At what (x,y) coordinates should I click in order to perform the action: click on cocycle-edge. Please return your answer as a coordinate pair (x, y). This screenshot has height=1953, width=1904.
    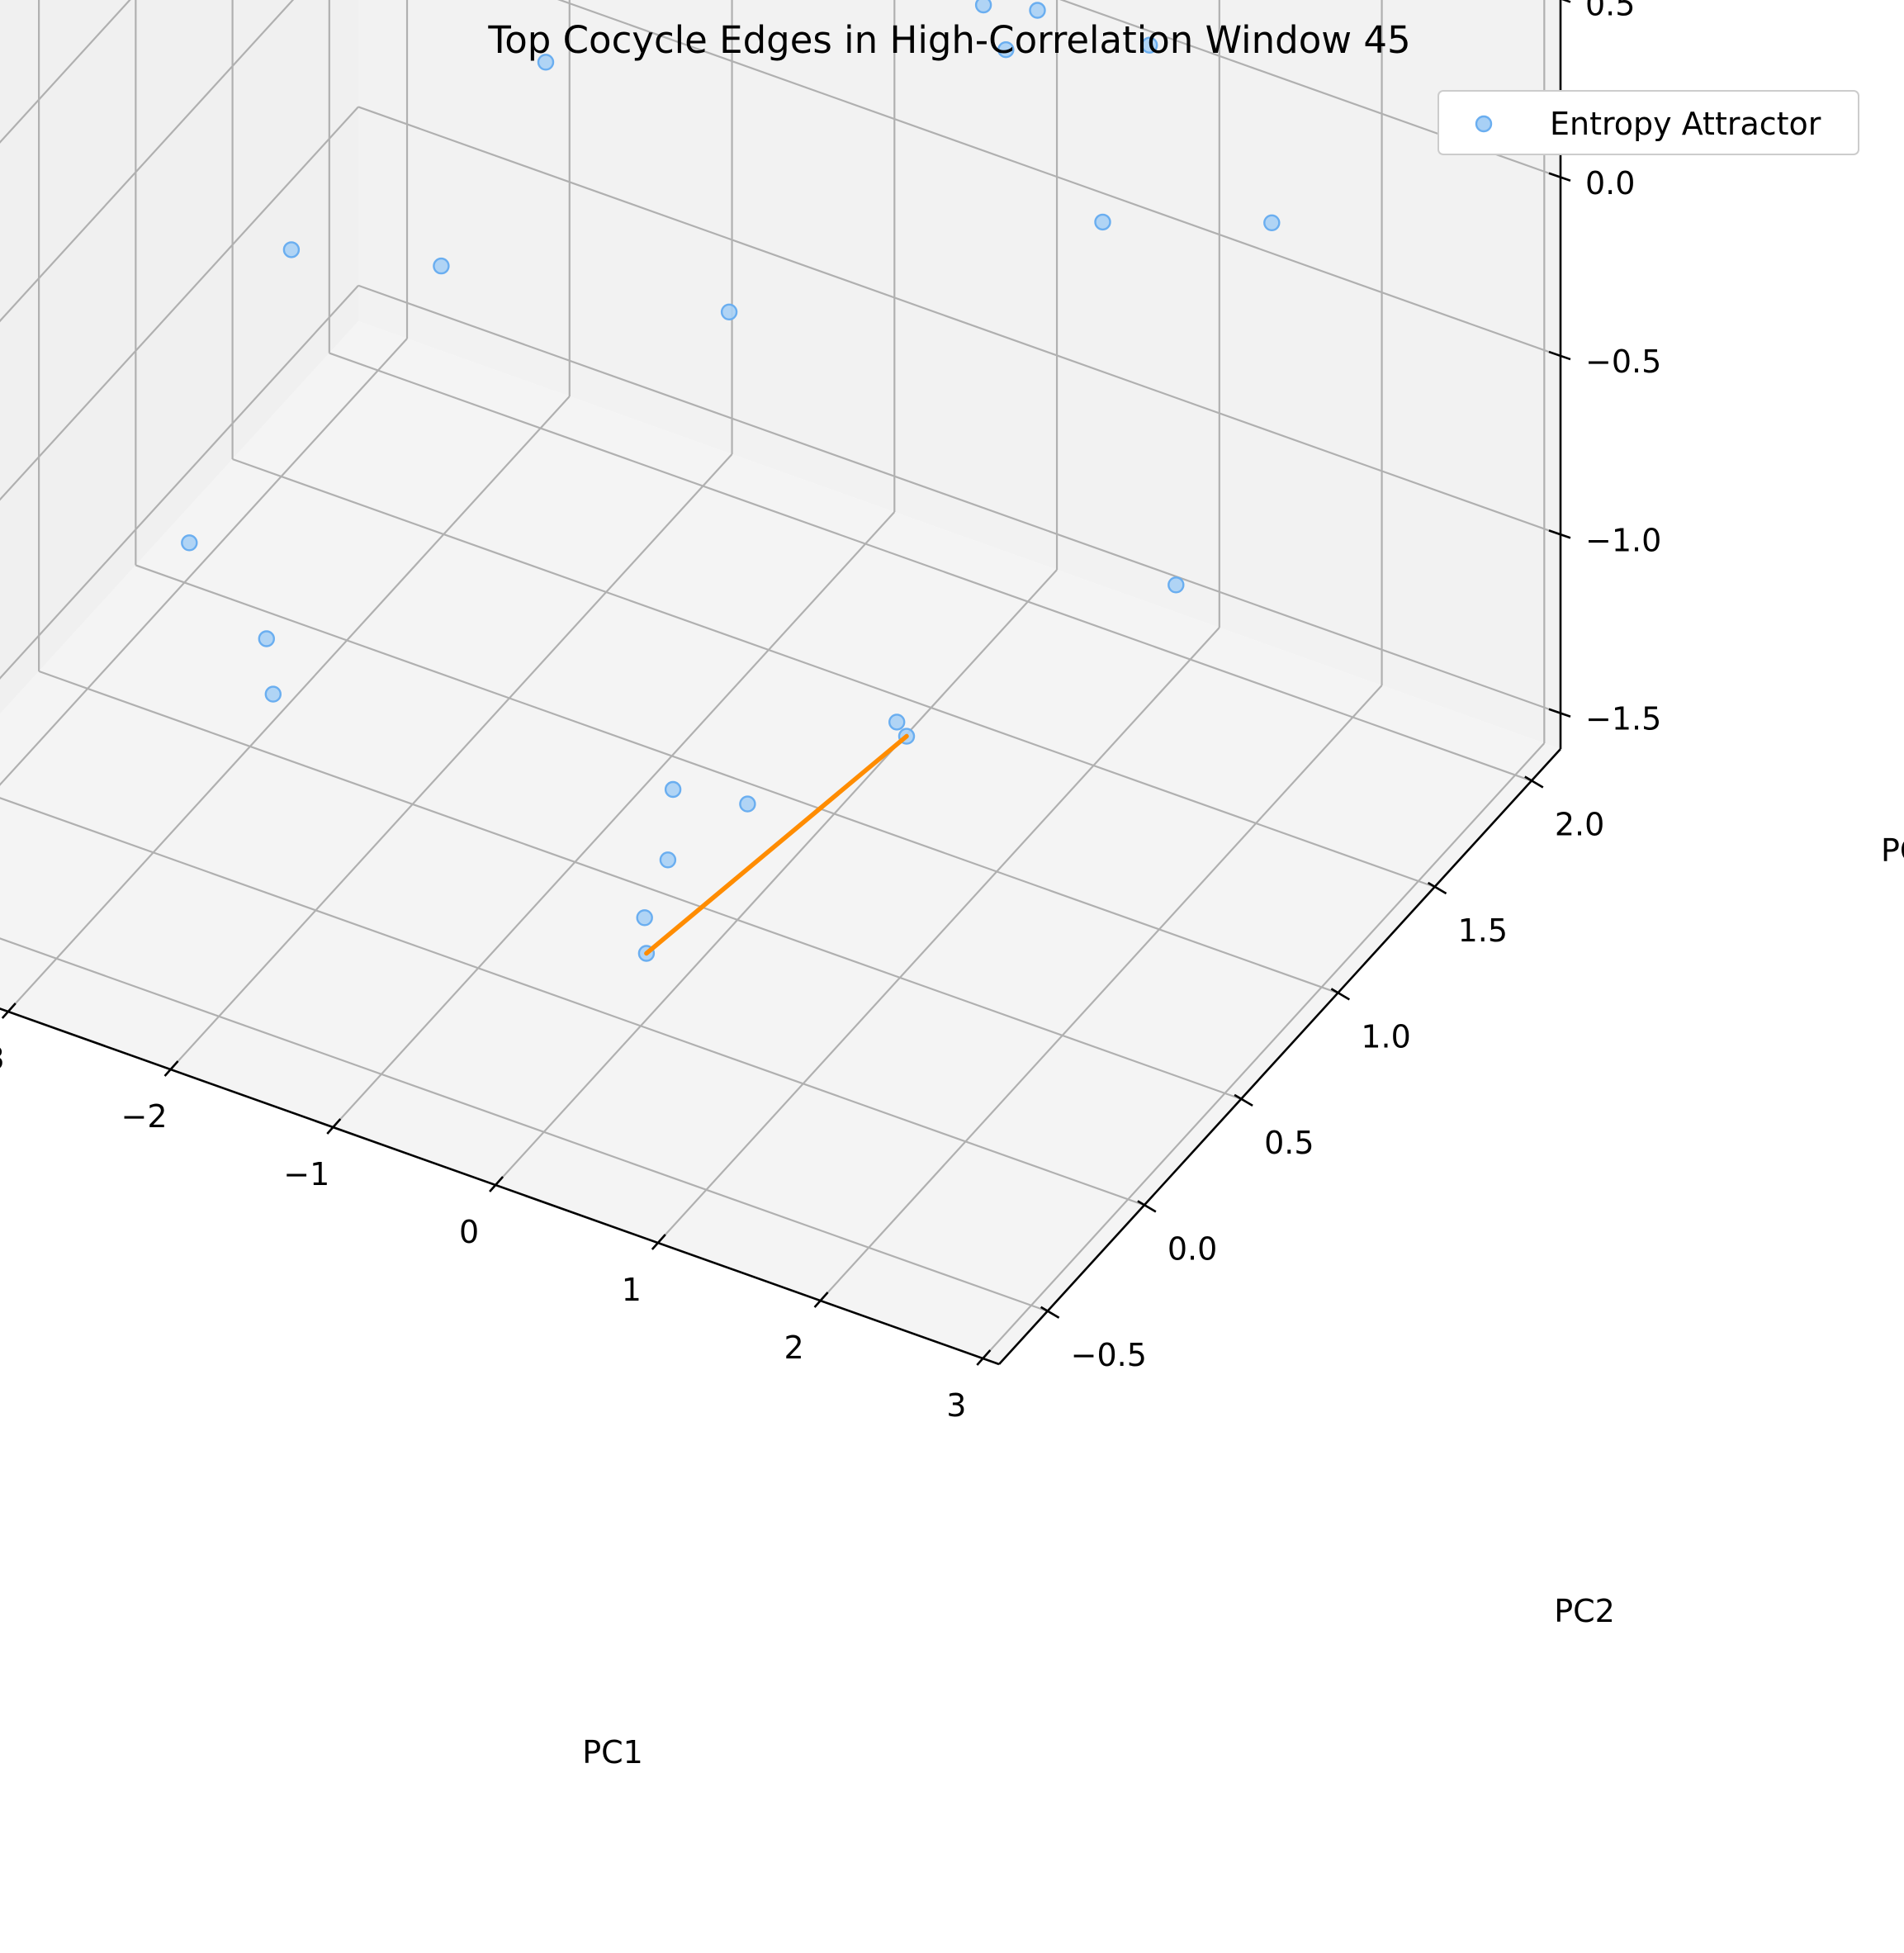
    Looking at the image, I should click on (776, 845).